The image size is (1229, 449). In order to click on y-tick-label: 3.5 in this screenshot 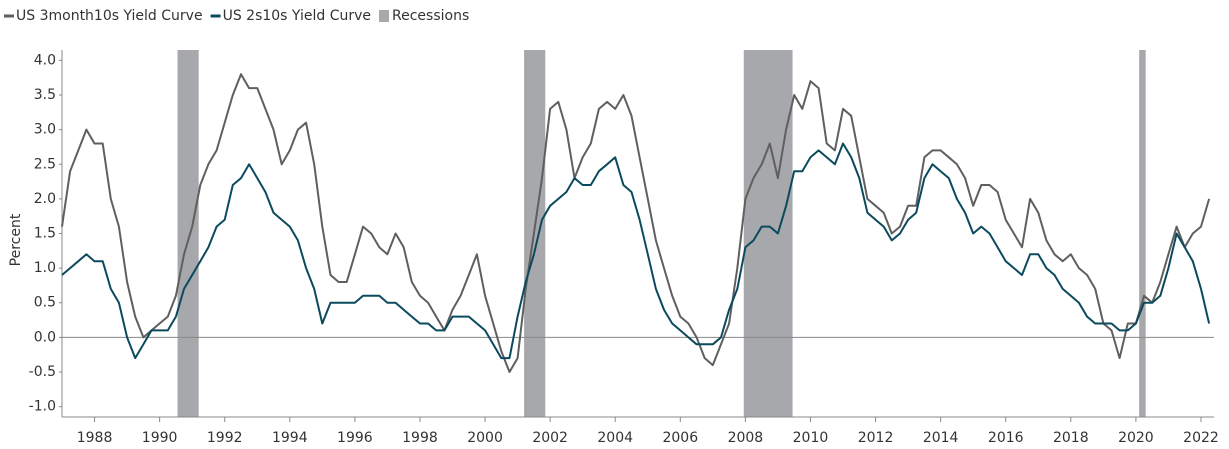, I will do `click(45, 95)`.